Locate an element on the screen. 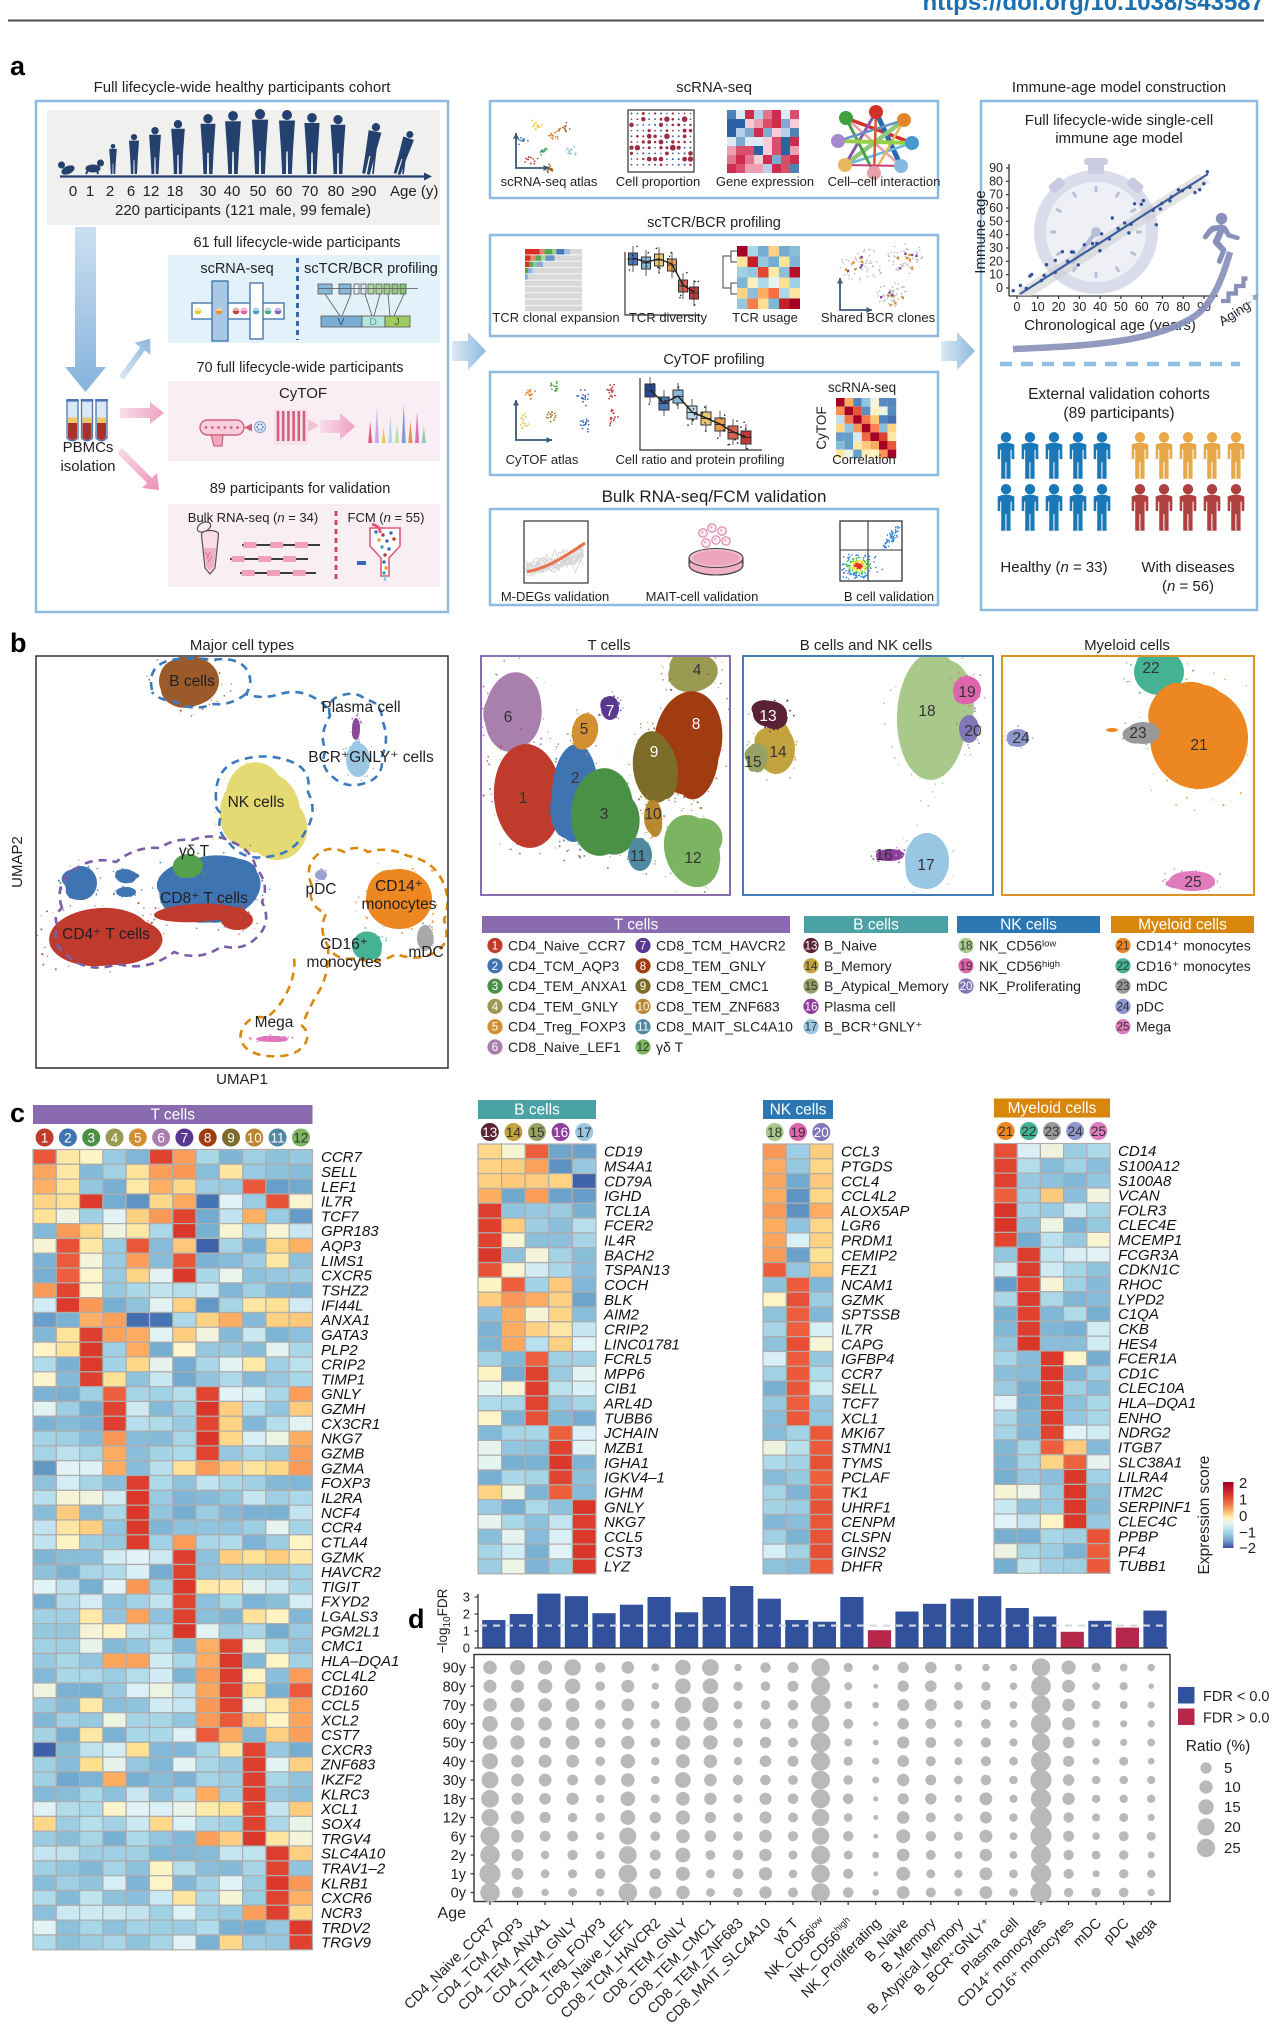 This screenshot has height=2043, width=1272. svg-text: CLEC4C is located at coordinates (1147, 1522).